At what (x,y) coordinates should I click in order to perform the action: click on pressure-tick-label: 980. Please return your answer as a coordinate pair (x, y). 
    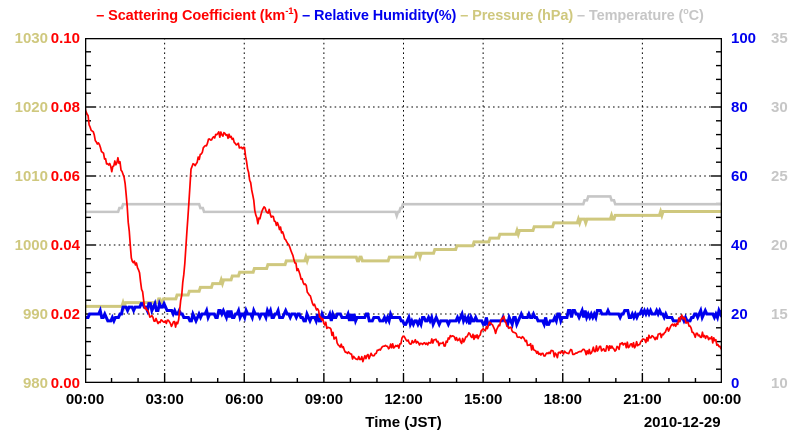
    Looking at the image, I should click on (35, 383).